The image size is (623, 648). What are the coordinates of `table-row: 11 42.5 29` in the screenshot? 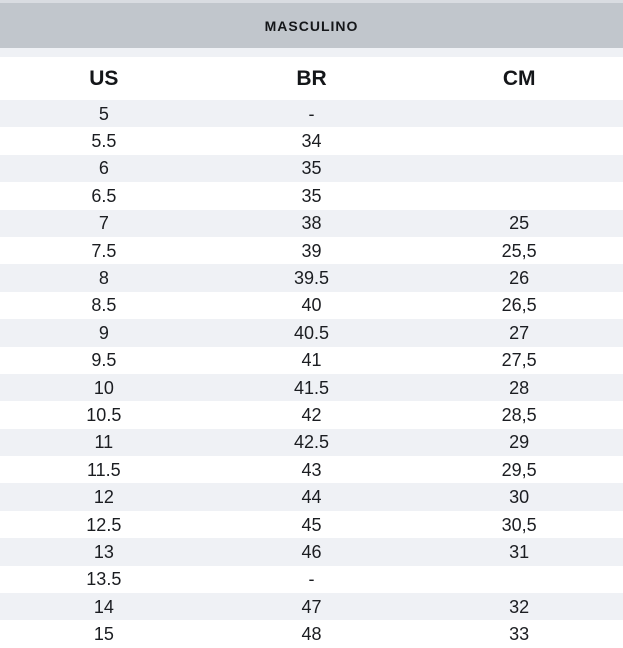 It's located at (311, 442).